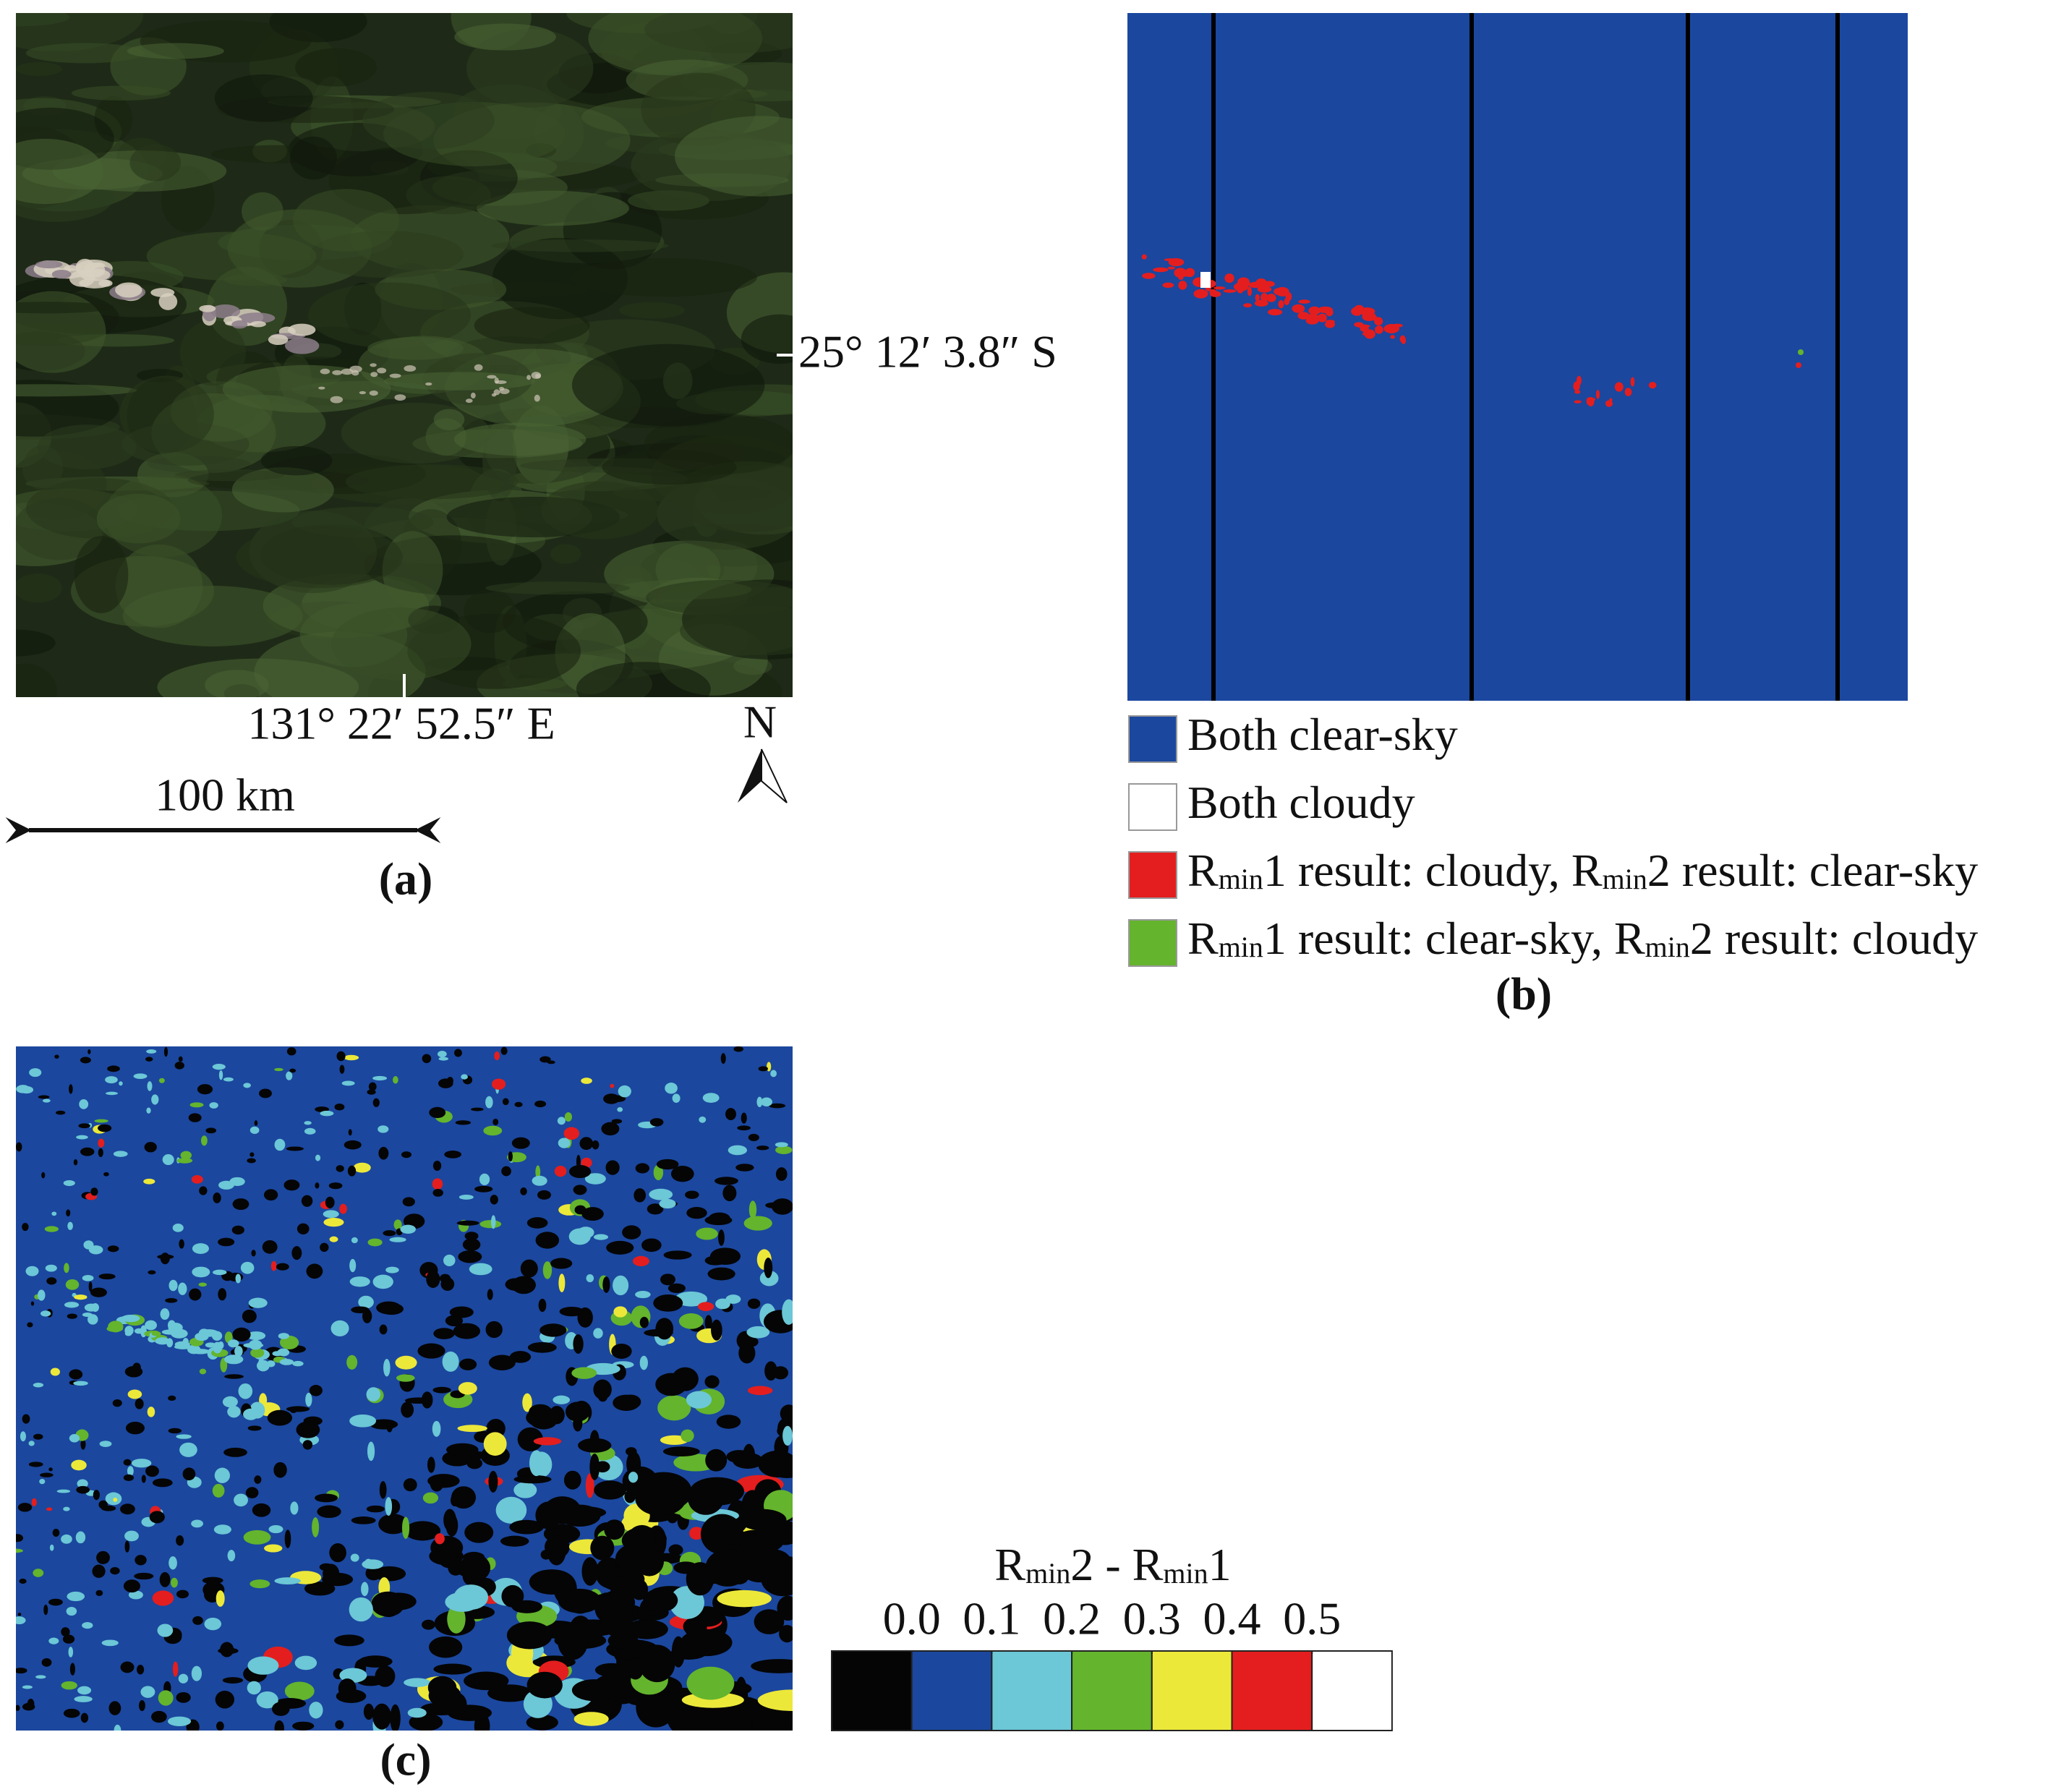  I want to click on text-segment: R, so click(1203, 938).